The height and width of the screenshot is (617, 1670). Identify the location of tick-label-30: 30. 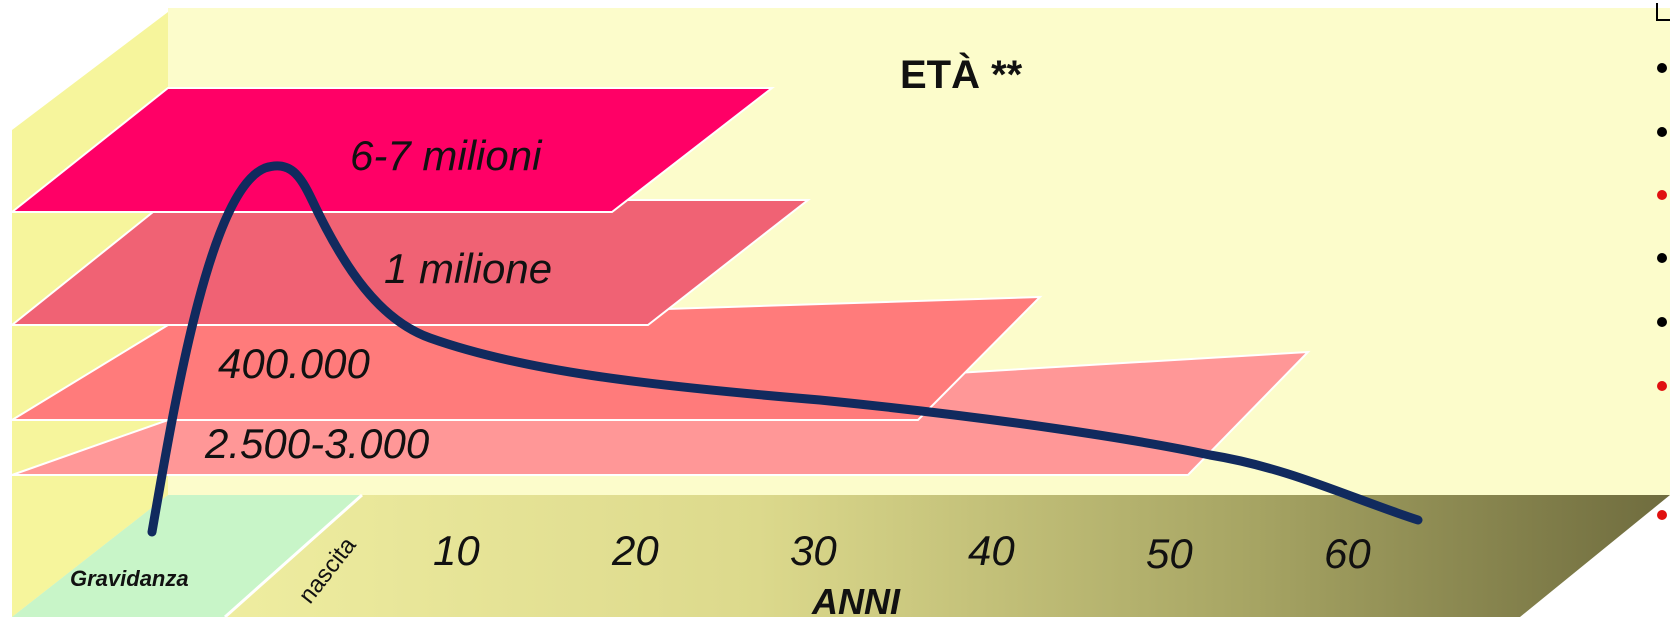
(813, 550).